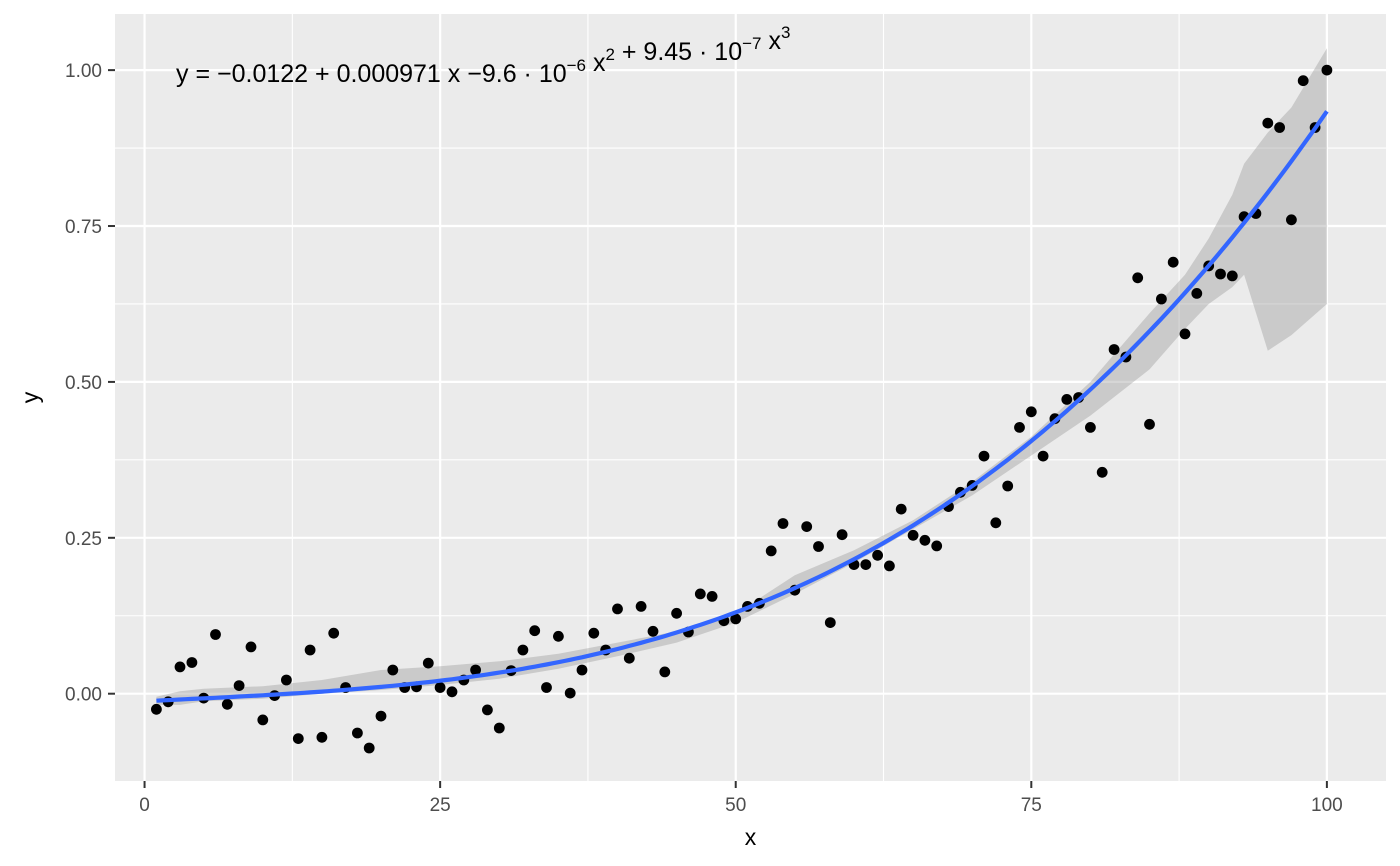  I want to click on x-tick-label: 25, so click(440, 805).